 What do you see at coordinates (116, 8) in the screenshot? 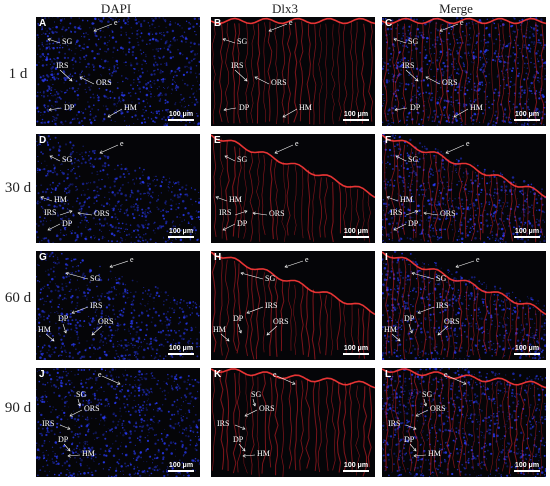
I see `column-header-dapi: DAPI` at bounding box center [116, 8].